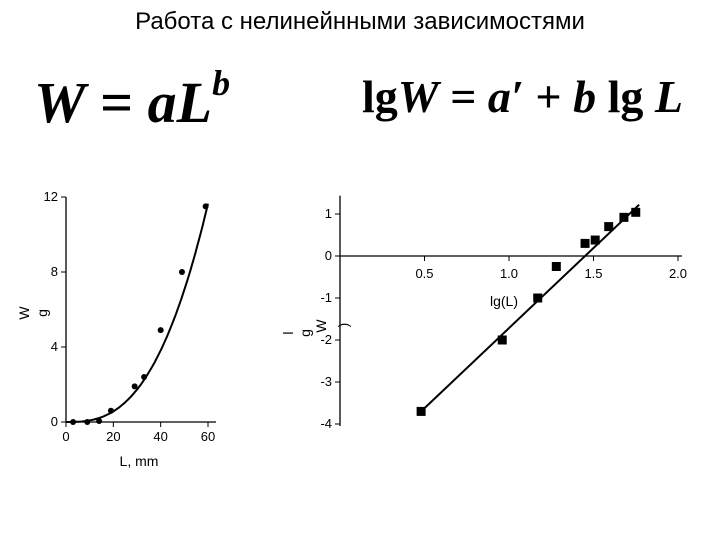 This screenshot has width=720, height=540. What do you see at coordinates (593, 273) in the screenshot?
I see `right-x-tick-label: 1.5` at bounding box center [593, 273].